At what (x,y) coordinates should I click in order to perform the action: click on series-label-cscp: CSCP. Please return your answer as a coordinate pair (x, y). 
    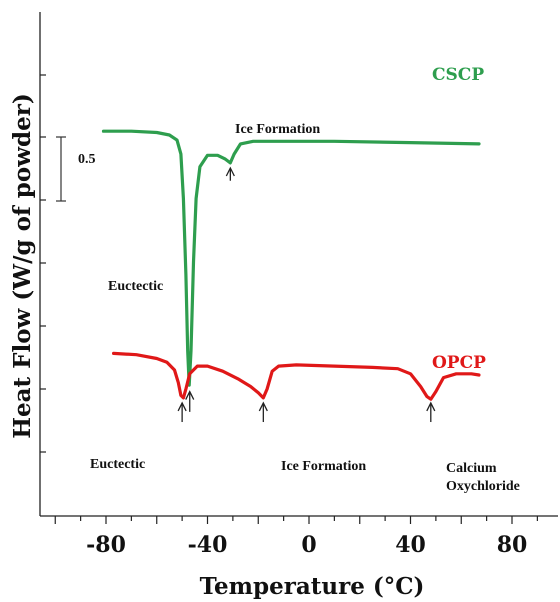
    Looking at the image, I should click on (458, 75).